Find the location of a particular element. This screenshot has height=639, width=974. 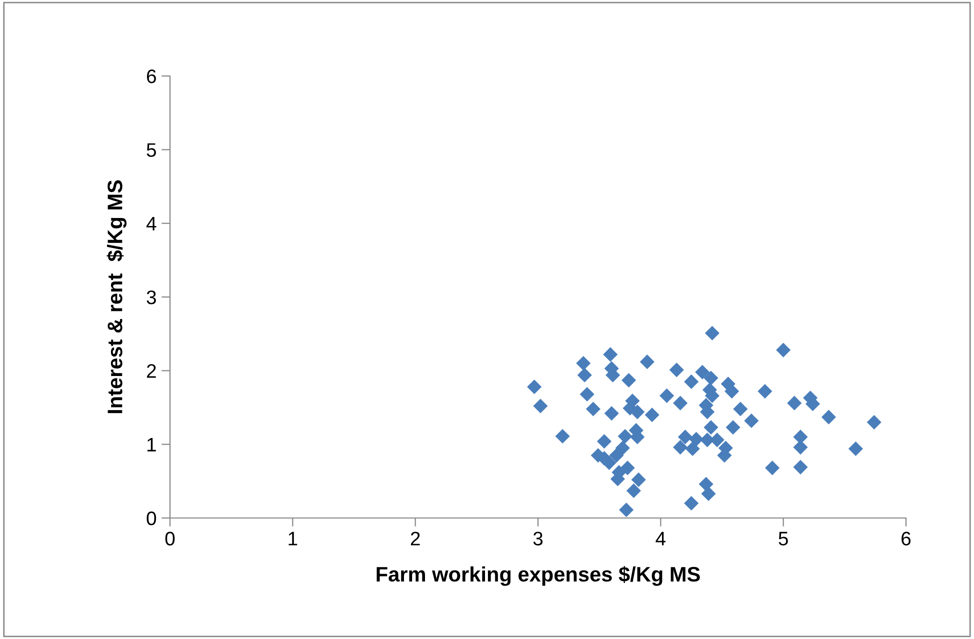

x-tick-label: 0 is located at coordinates (170, 539).